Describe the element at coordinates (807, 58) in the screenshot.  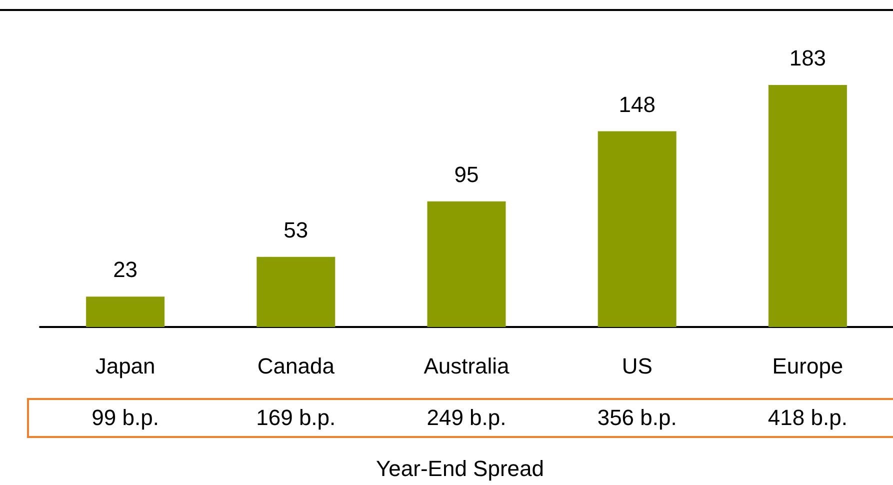
I see `data-label: 183` at that location.